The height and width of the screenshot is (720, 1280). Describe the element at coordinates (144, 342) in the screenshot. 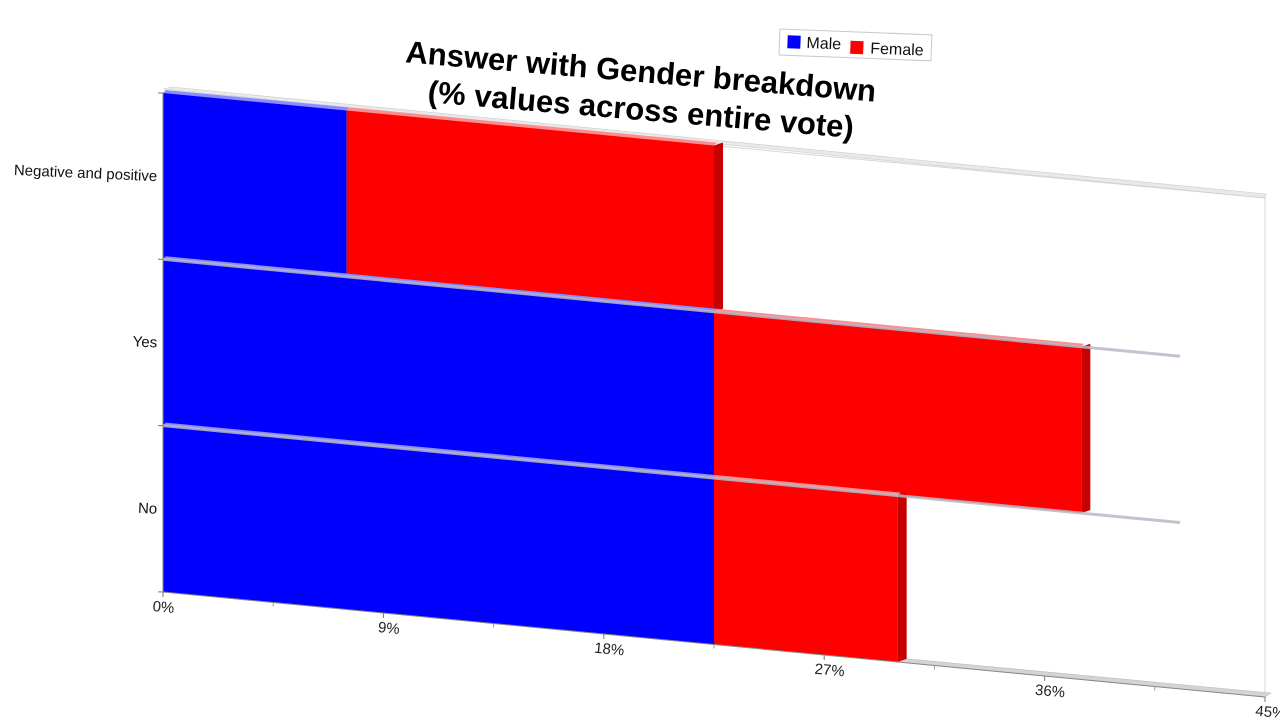

I see `category-label: Yes` at that location.